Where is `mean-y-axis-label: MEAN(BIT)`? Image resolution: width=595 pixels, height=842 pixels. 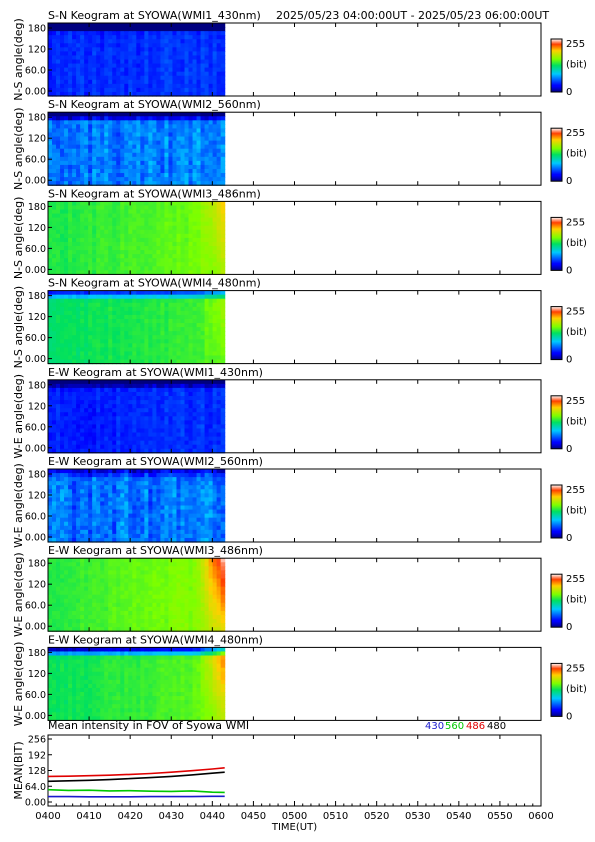 mean-y-axis-label: MEAN(BIT) is located at coordinates (18, 770).